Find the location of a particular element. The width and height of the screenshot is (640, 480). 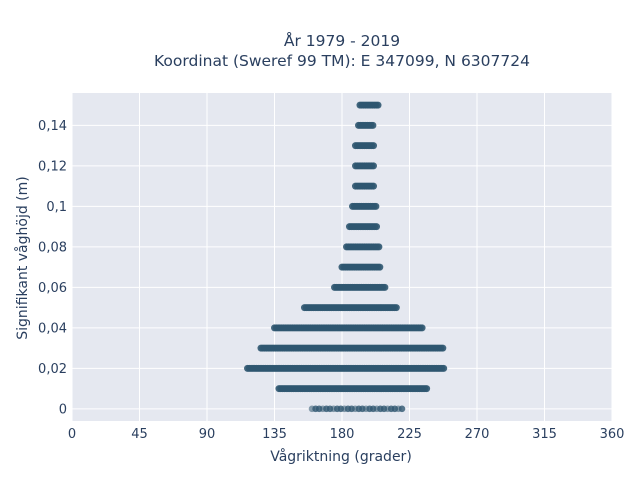

x-tick-labels: 0 45 90 135 180 225 270 315 360 is located at coordinates (346, 434).